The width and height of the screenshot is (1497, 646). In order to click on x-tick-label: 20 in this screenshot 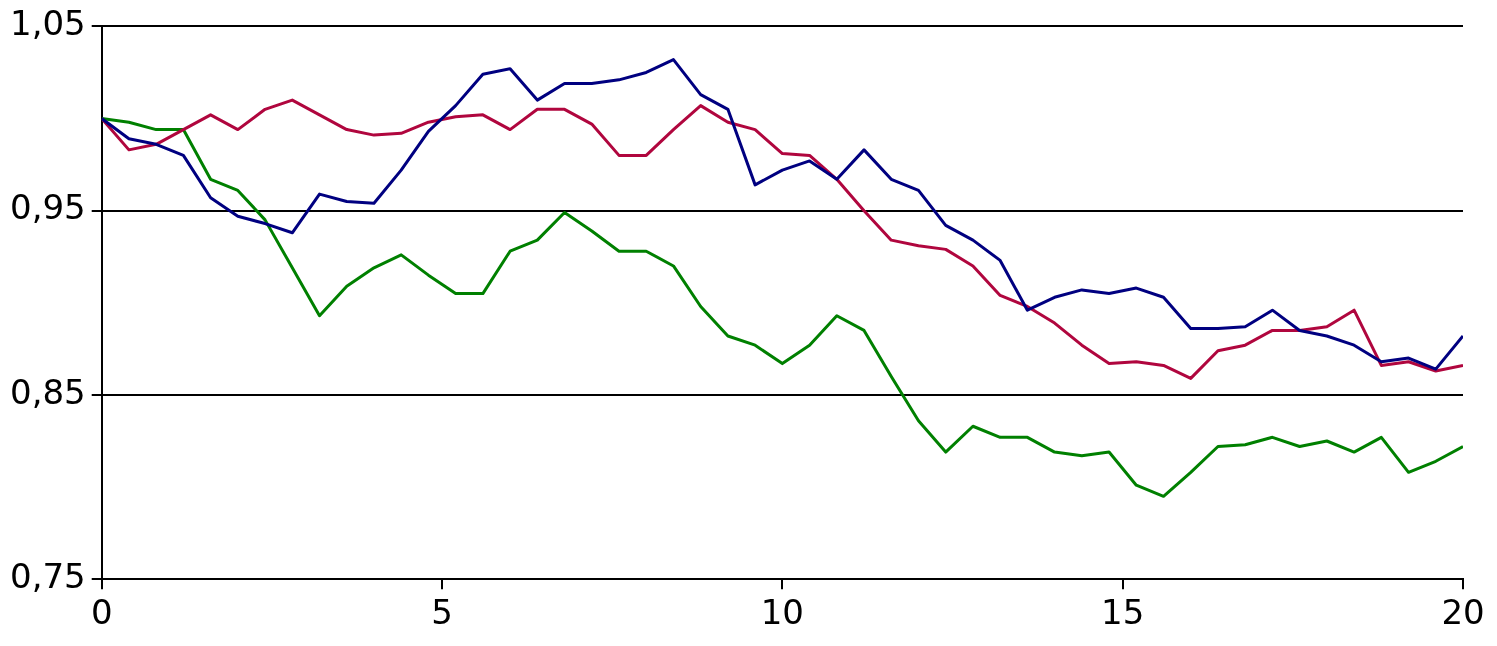, I will do `click(1463, 612)`.